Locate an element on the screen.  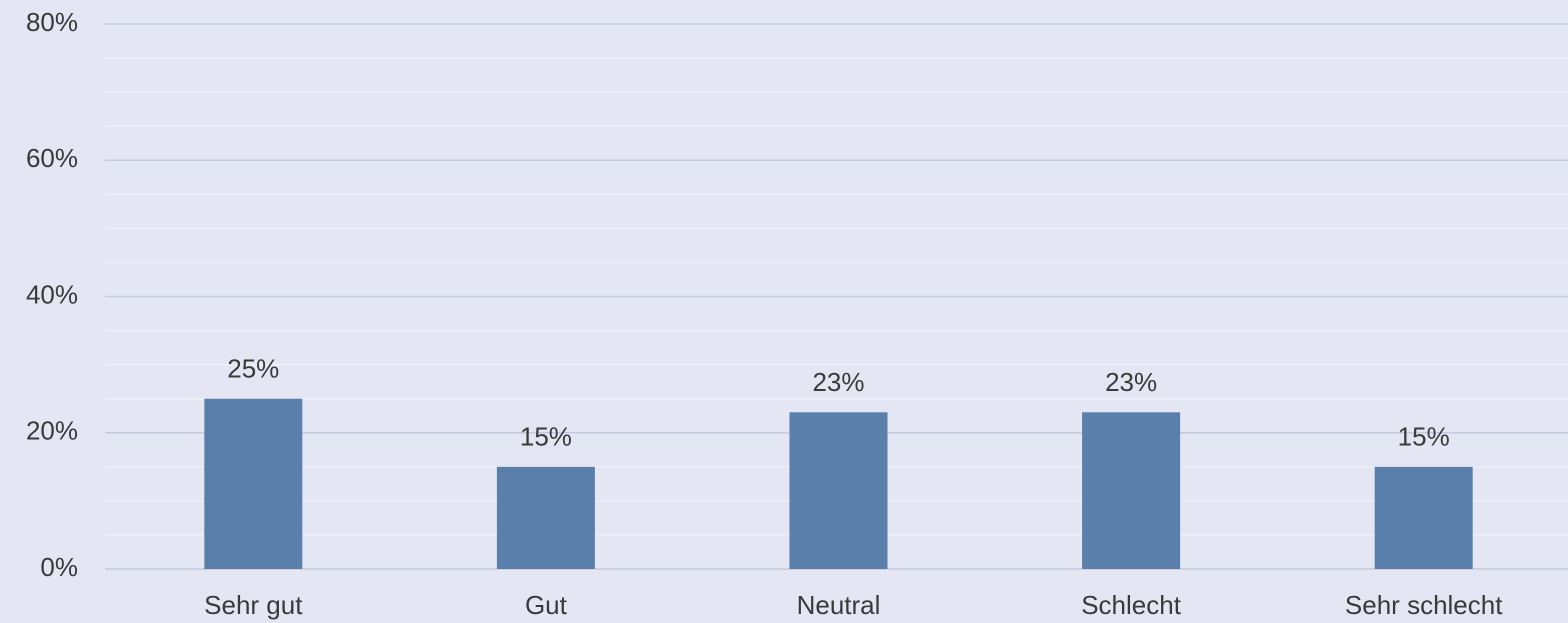
data-label: 25% is located at coordinates (253, 369).